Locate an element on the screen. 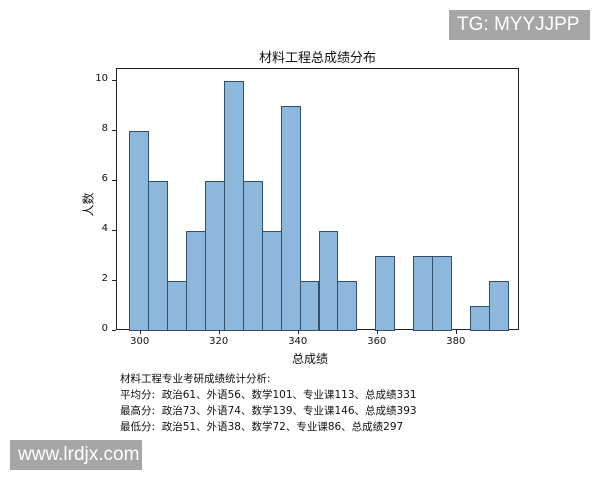  stats-row-max: 最高分: 政治73、外语74、数学139、专业课146、总成绩393 is located at coordinates (268, 411).